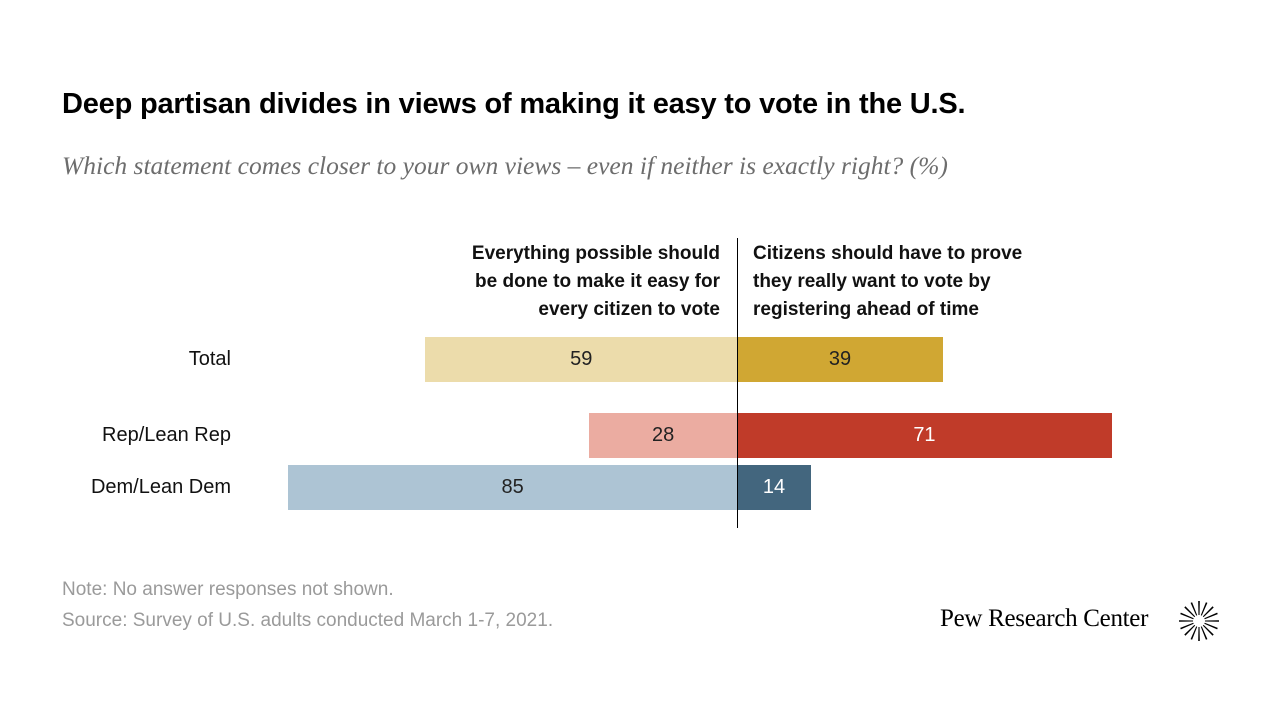  I want to click on row-label-dem-lean-dem: Dem/Lean Dem, so click(160, 487).